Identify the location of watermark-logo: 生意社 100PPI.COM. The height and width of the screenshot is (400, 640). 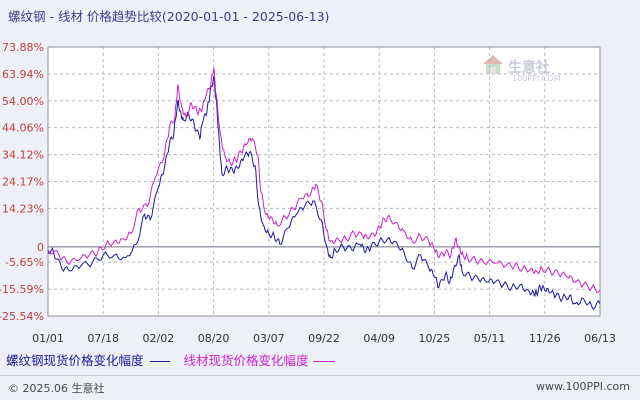
(520, 67).